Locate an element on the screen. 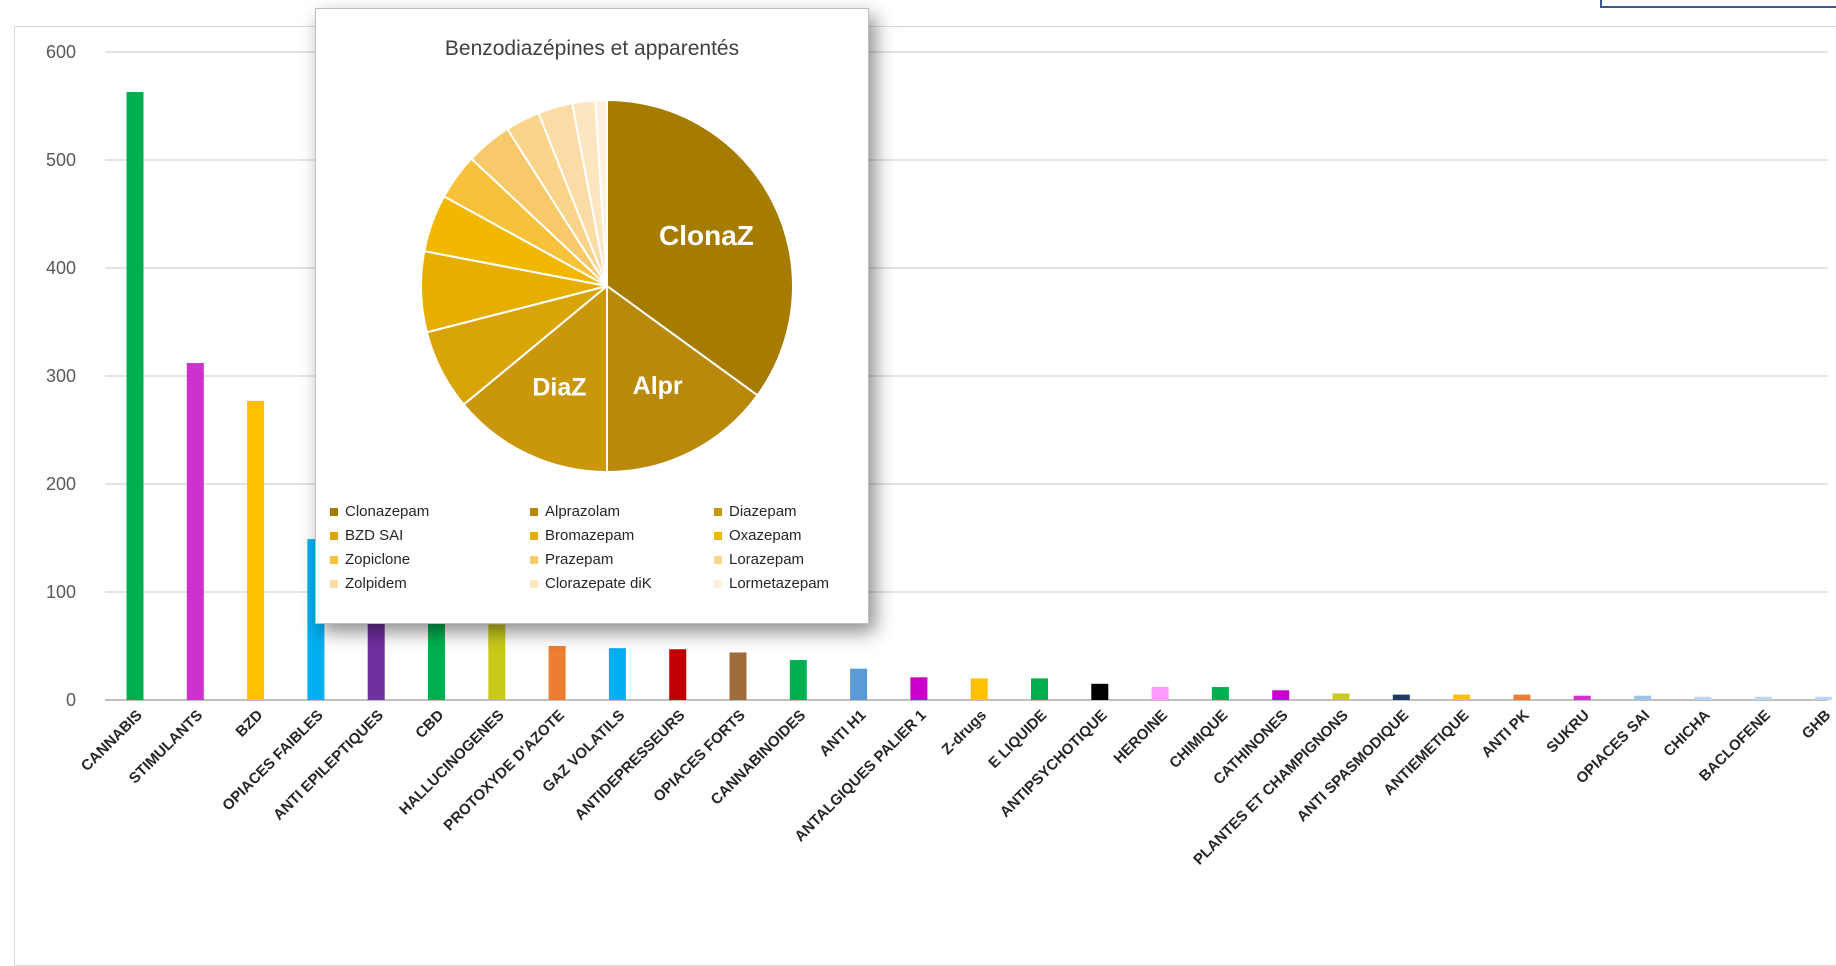  bar-bzd is located at coordinates (256, 550).